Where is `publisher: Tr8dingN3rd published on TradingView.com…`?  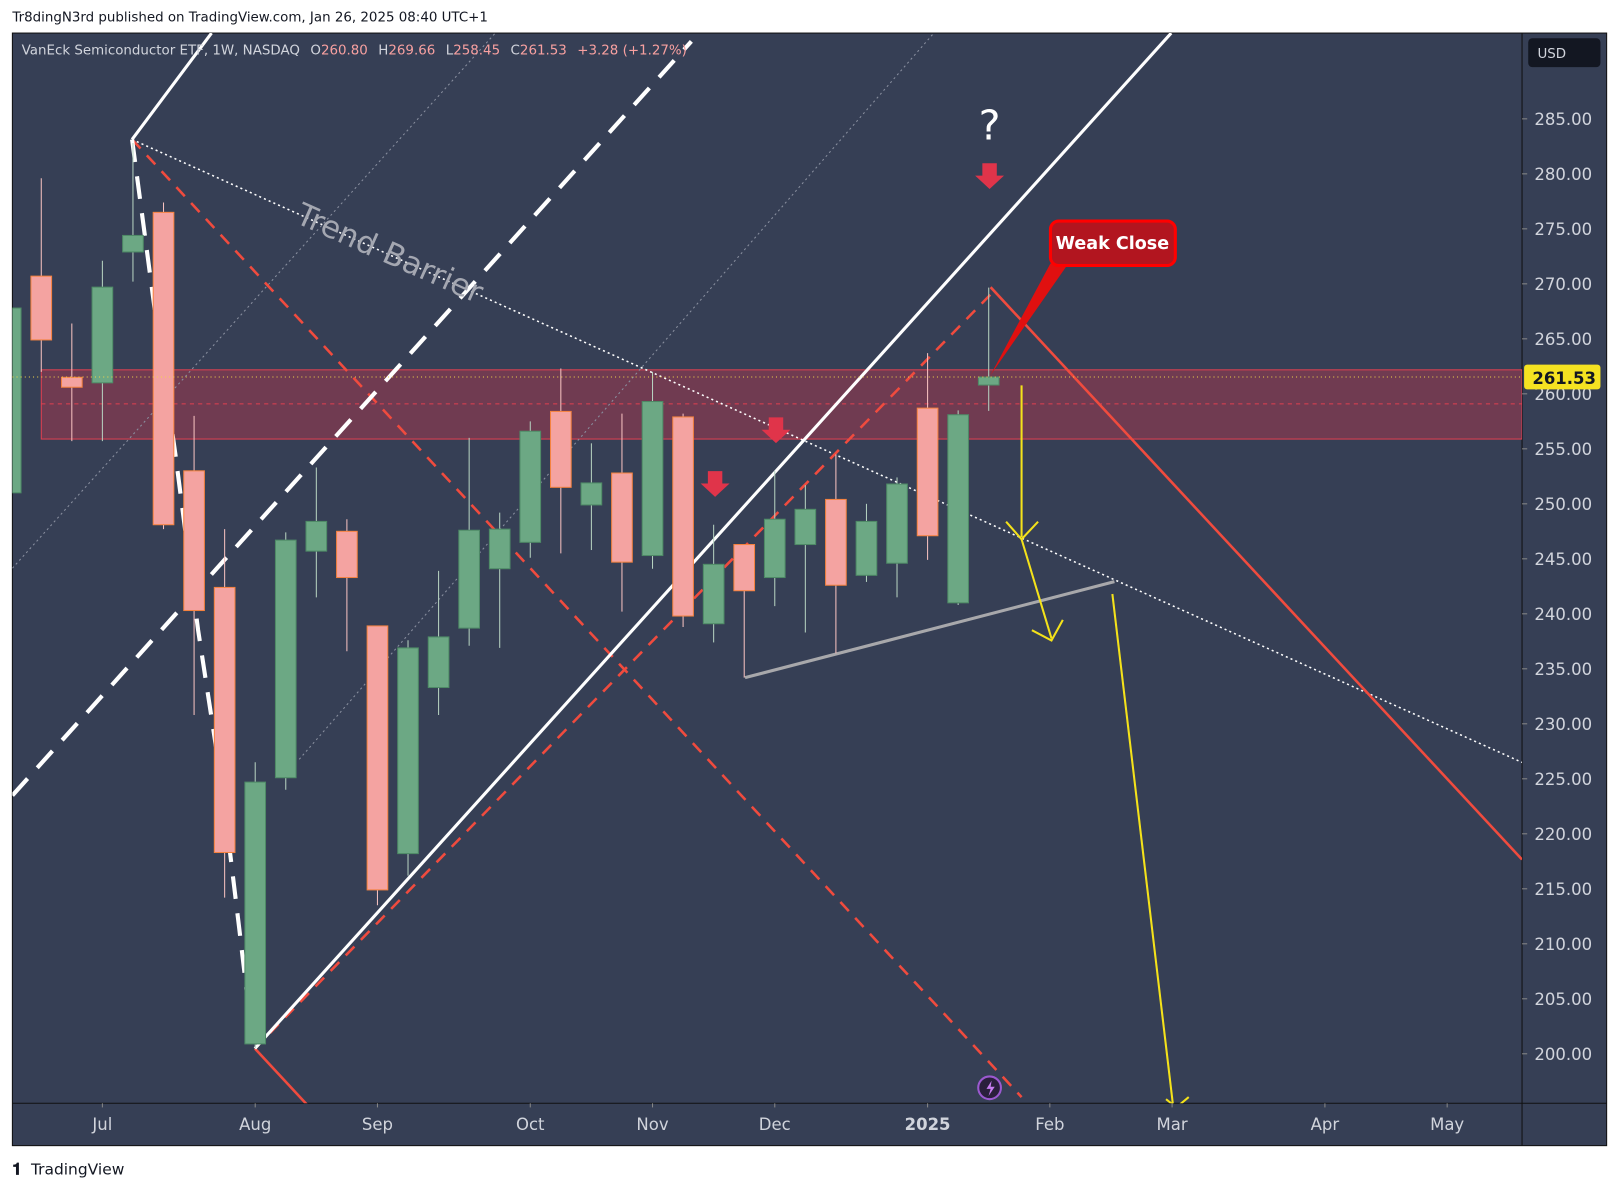
publisher: Tr8dingN3rd published on TradingView.com… is located at coordinates (249, 18).